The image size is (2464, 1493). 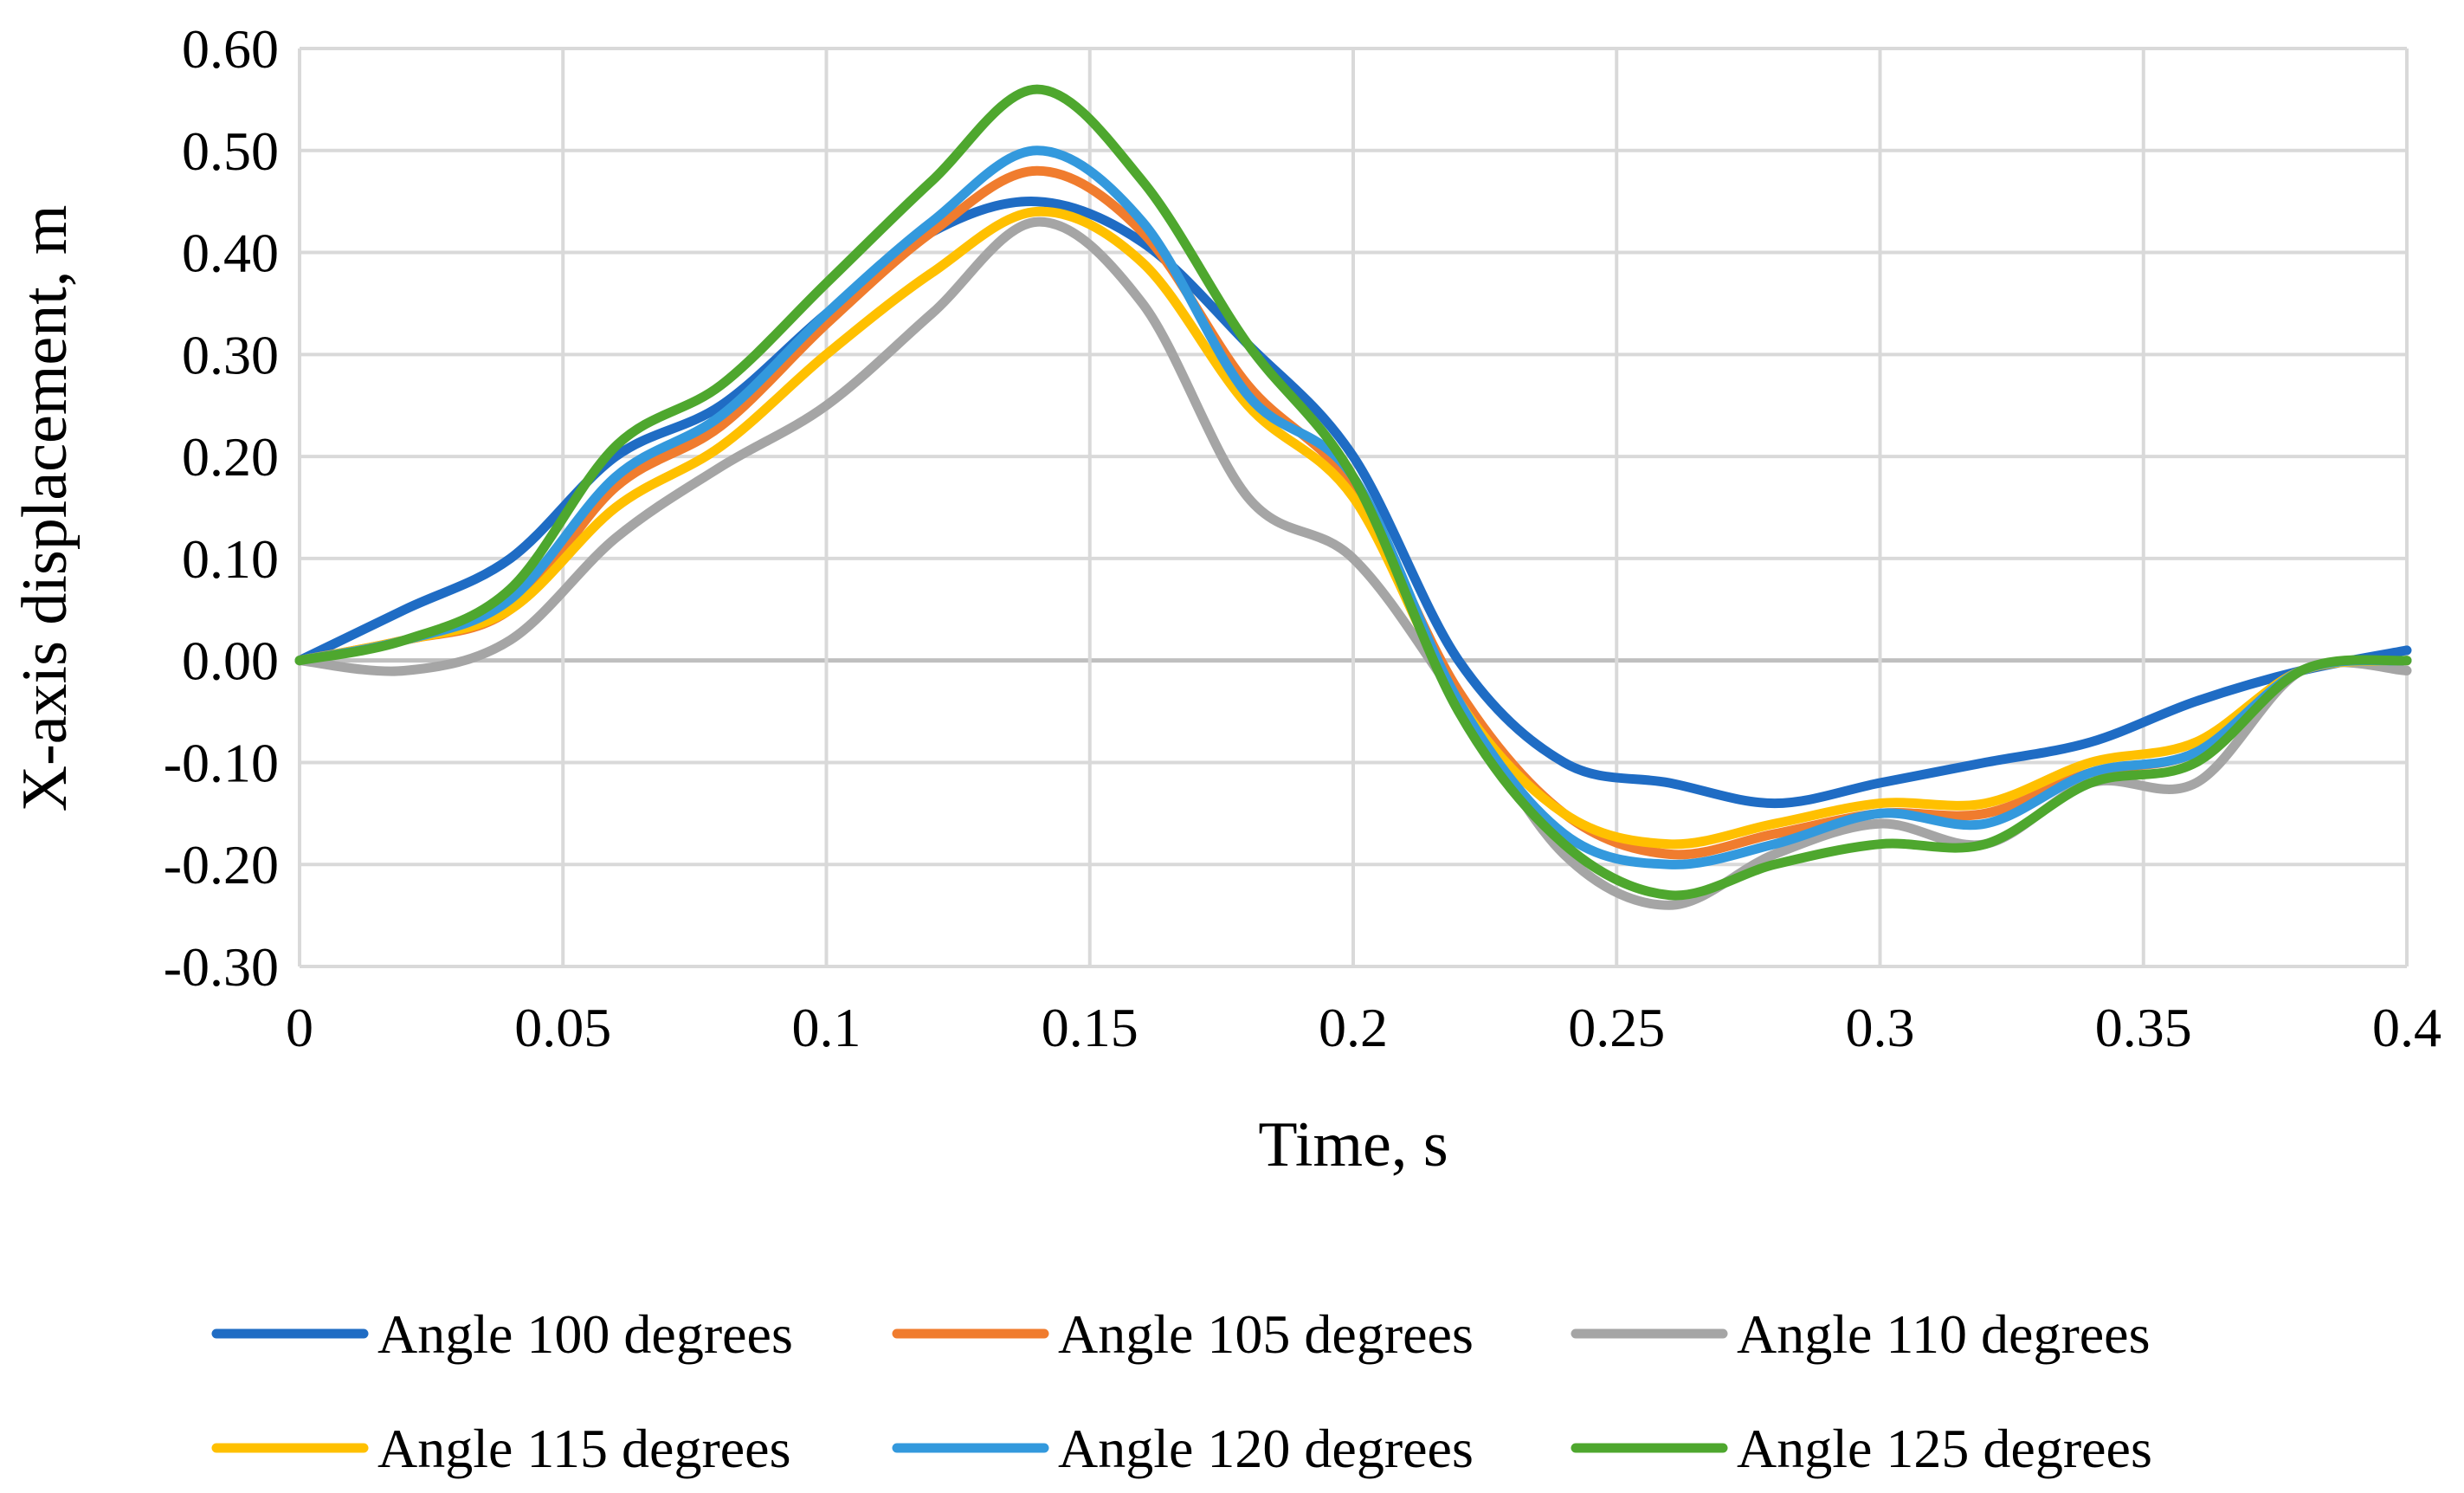 I want to click on y-tick-label: 0.40, so click(x=230, y=254).